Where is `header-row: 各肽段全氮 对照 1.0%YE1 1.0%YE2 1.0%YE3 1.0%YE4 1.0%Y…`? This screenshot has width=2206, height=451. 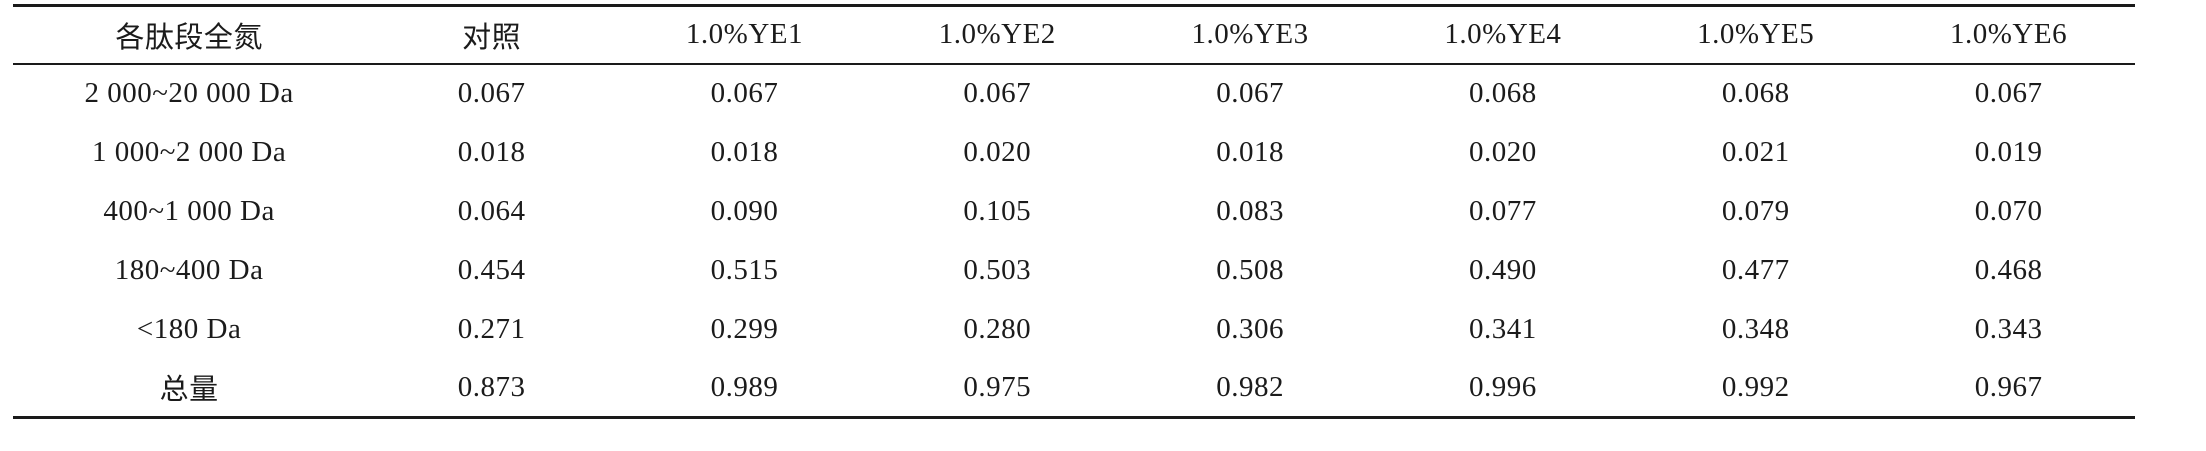
header-row: 各肽段全氮 对照 1.0%YE1 1.0%YE2 1.0%YE3 1.0%YE4 1.0%Y… is located at coordinates (1074, 35).